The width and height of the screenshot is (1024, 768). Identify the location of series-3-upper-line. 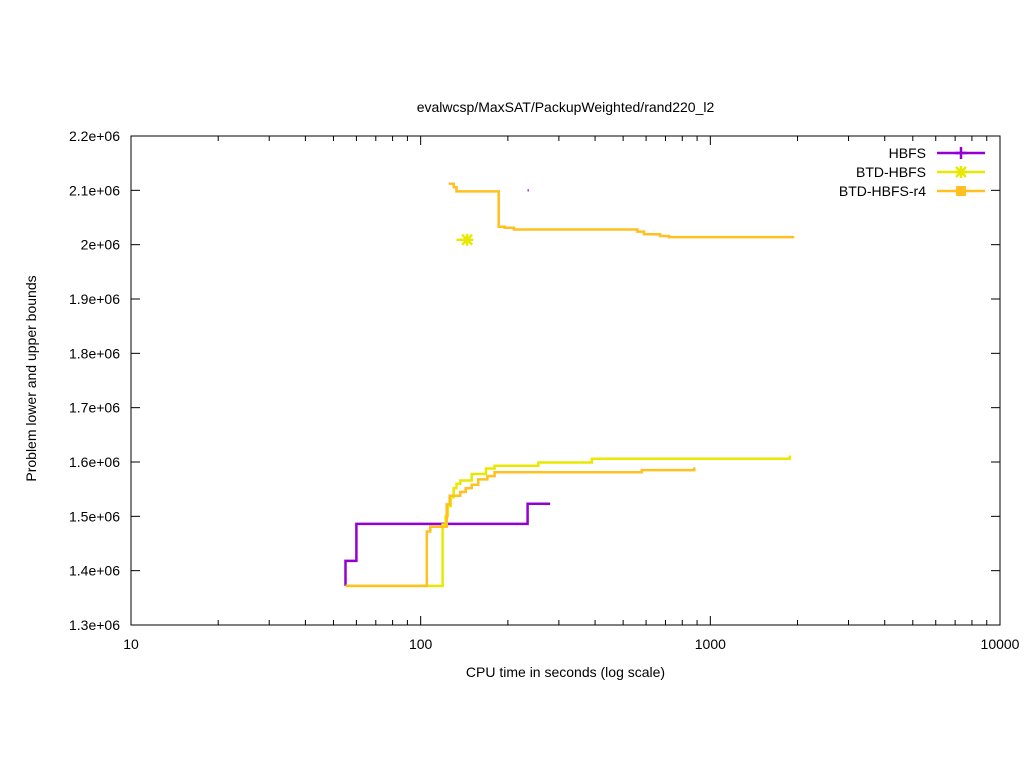
(621, 210).